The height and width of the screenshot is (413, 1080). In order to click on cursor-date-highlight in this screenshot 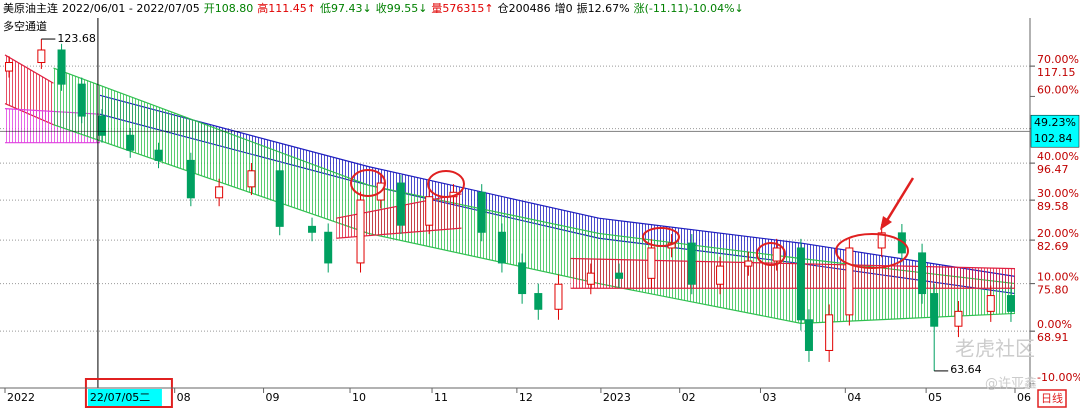, I will do `click(128, 393)`.